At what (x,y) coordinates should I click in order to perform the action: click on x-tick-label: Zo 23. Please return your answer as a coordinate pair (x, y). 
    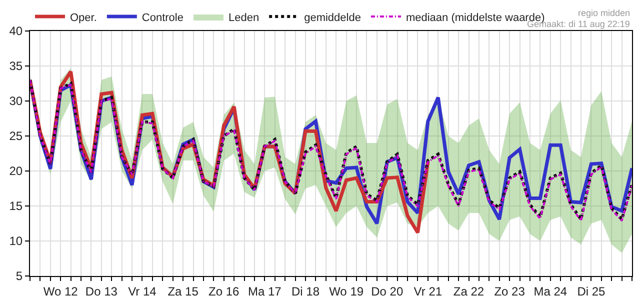
    Looking at the image, I should click on (510, 291).